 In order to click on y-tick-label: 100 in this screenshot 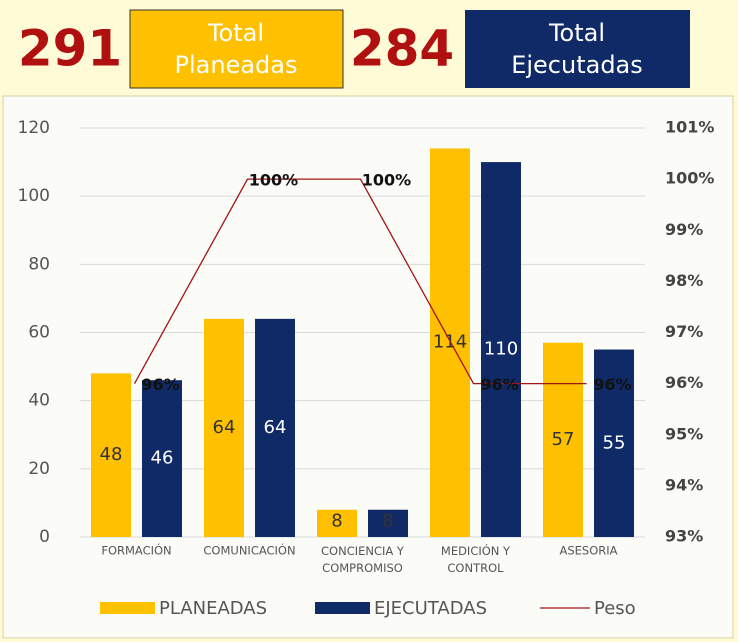, I will do `click(34, 196)`.